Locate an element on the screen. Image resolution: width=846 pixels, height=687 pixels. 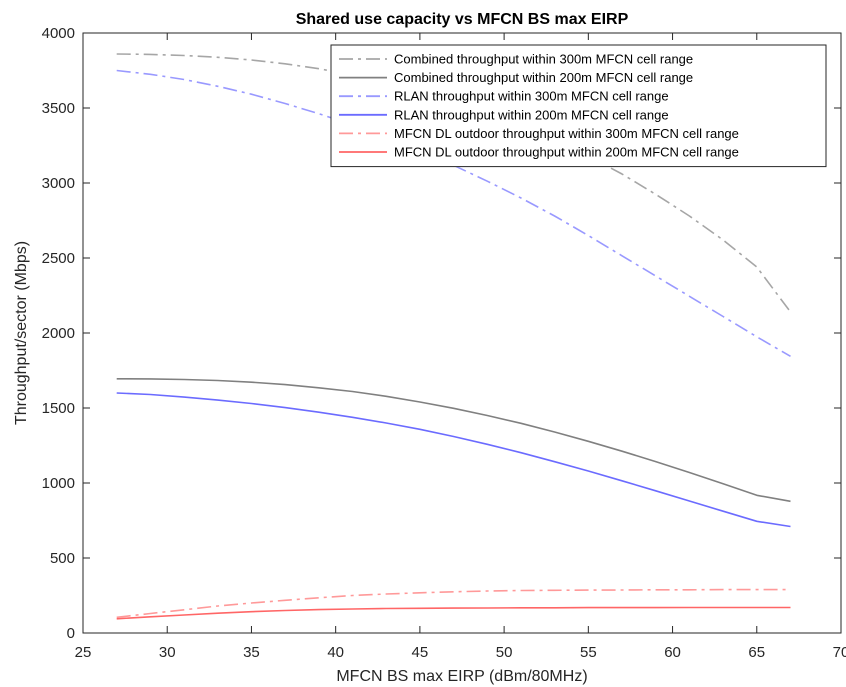
x-tick-label: 35 is located at coordinates (251, 652).